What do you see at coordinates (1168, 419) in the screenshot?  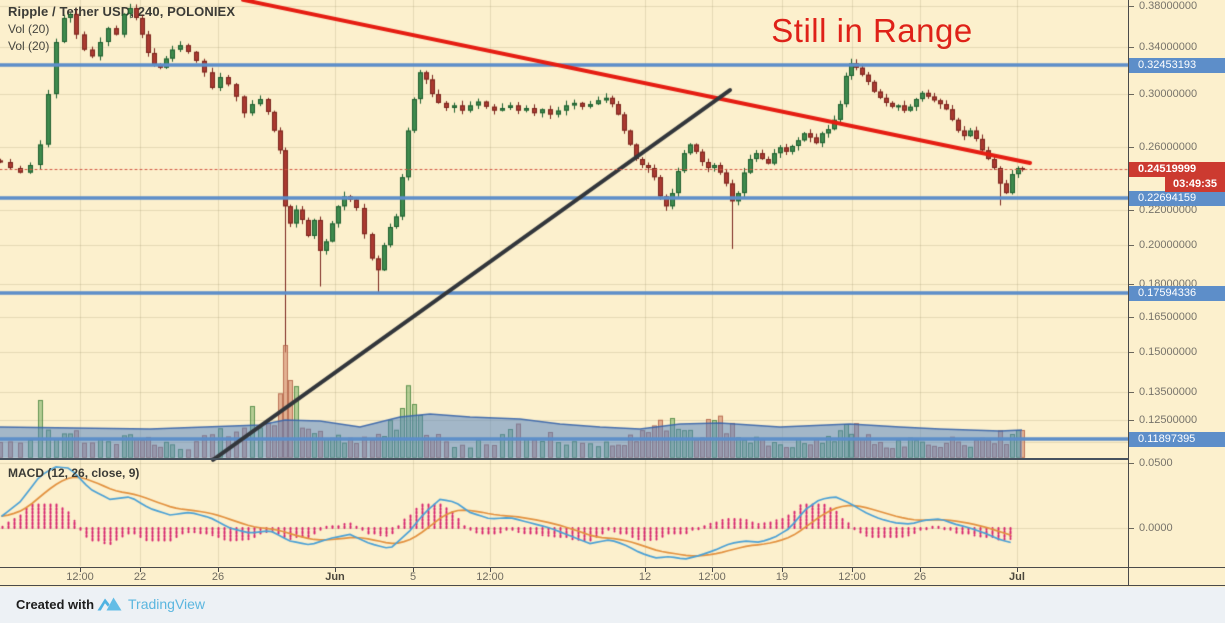 I see `price-tick-label: 0.12500000` at bounding box center [1168, 419].